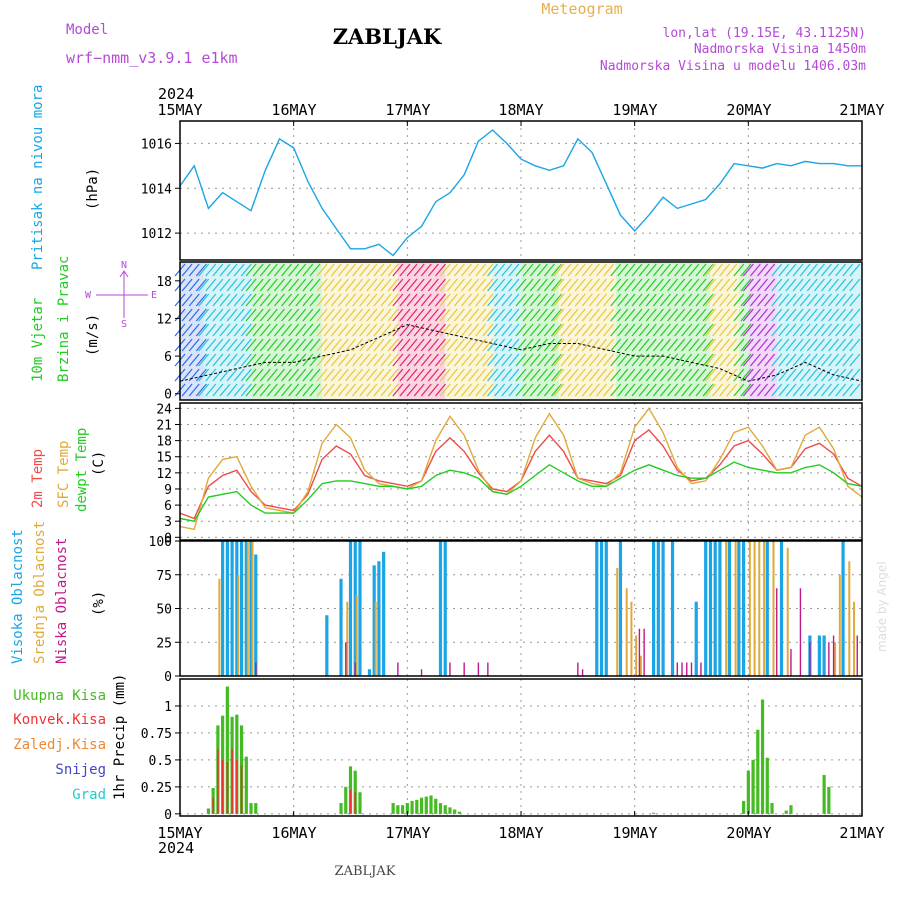 Image resolution: width=900 pixels, height=900 pixels. I want to click on station-title: ZABLJAK, so click(387, 36).